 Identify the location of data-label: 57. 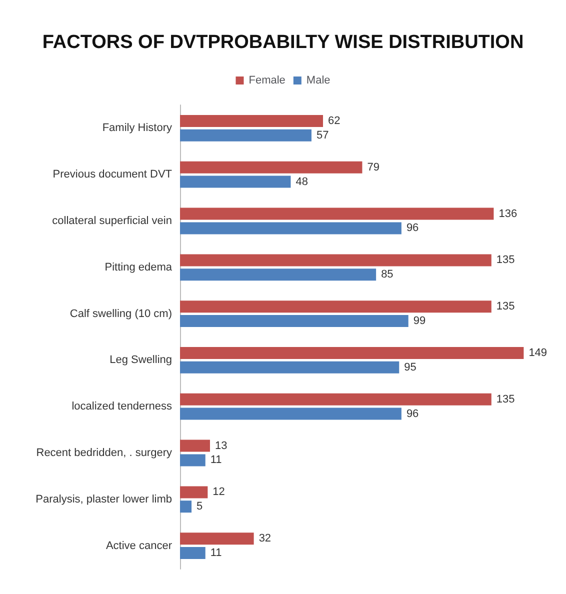
(322, 135).